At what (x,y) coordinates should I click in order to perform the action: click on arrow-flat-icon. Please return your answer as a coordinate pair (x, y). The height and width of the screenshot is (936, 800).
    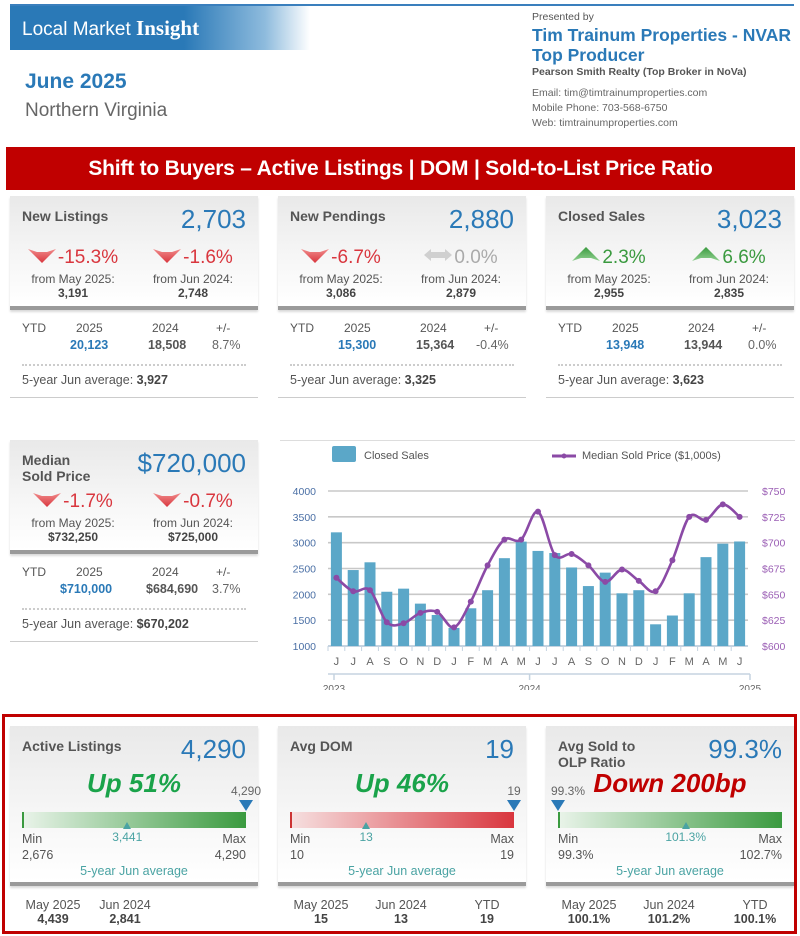
    Looking at the image, I should click on (438, 258).